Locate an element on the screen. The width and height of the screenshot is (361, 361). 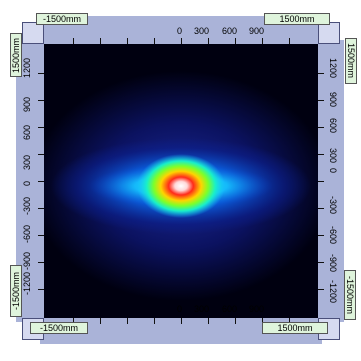
bottom-ruler-label: 600 is located at coordinates (230, 309).